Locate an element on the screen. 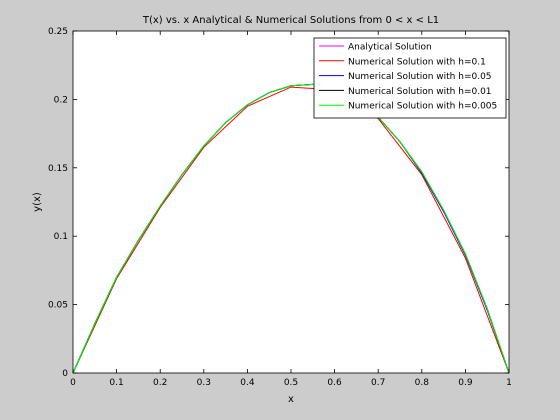  x-tick-label: 0.9 is located at coordinates (465, 383).